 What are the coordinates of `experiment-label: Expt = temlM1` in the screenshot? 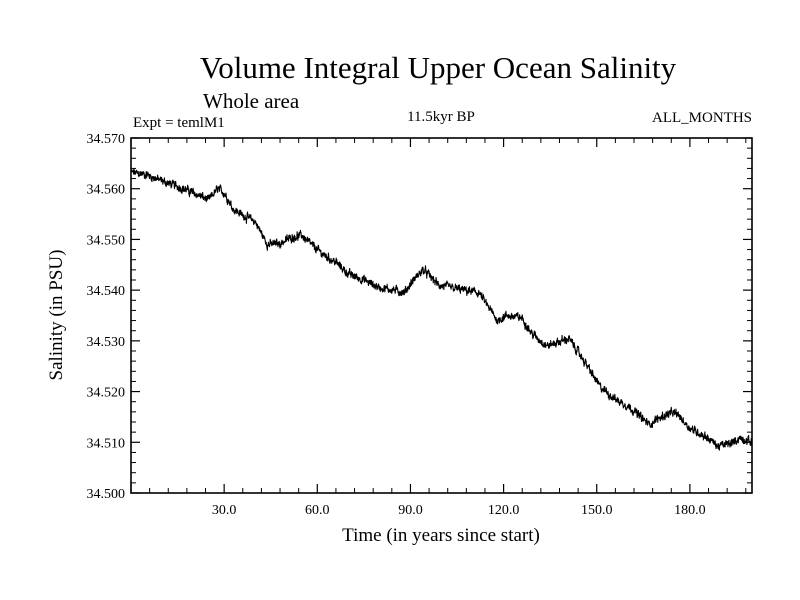 It's located at (179, 123).